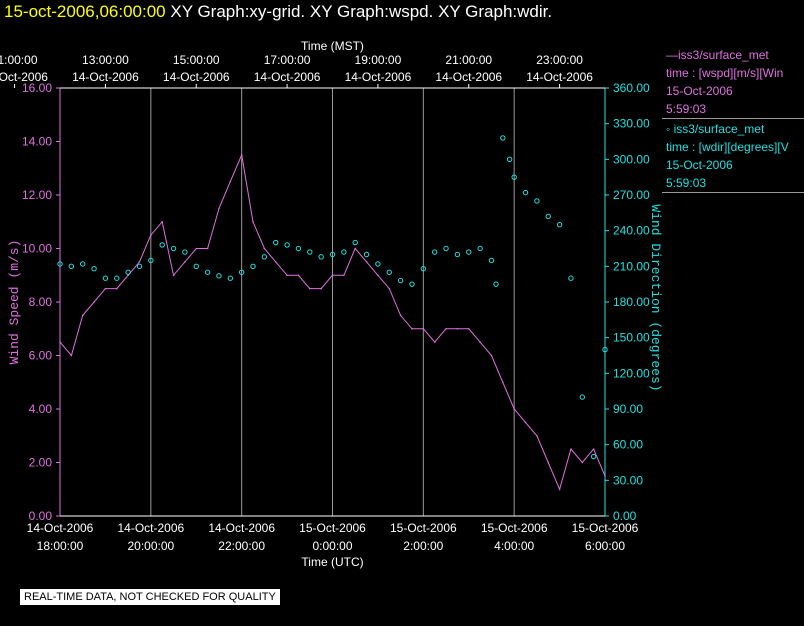  I want to click on x-top-tick-time: 21:00:00, so click(468, 60).